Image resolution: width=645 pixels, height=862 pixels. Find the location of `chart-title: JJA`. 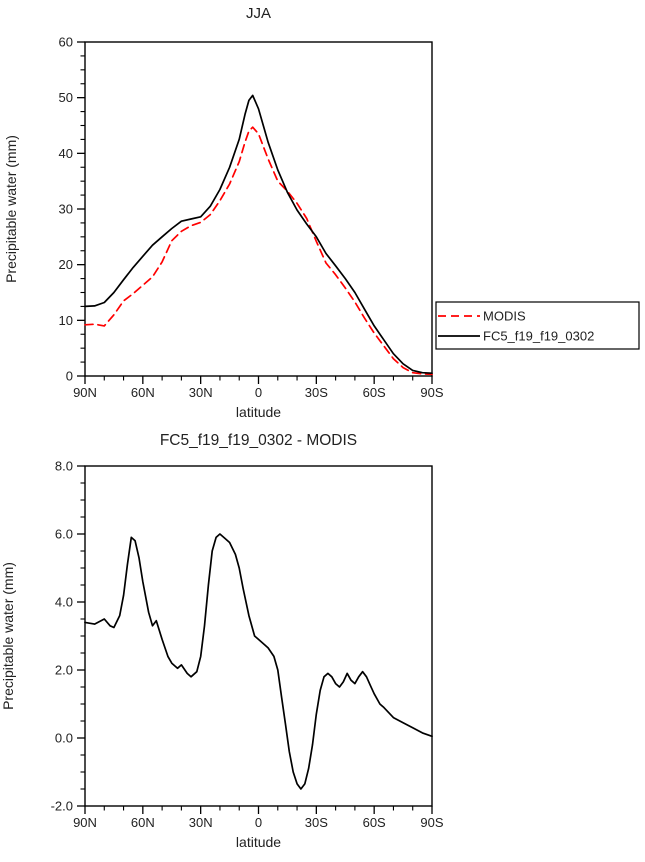

chart-title: JJA is located at coordinates (258, 13).